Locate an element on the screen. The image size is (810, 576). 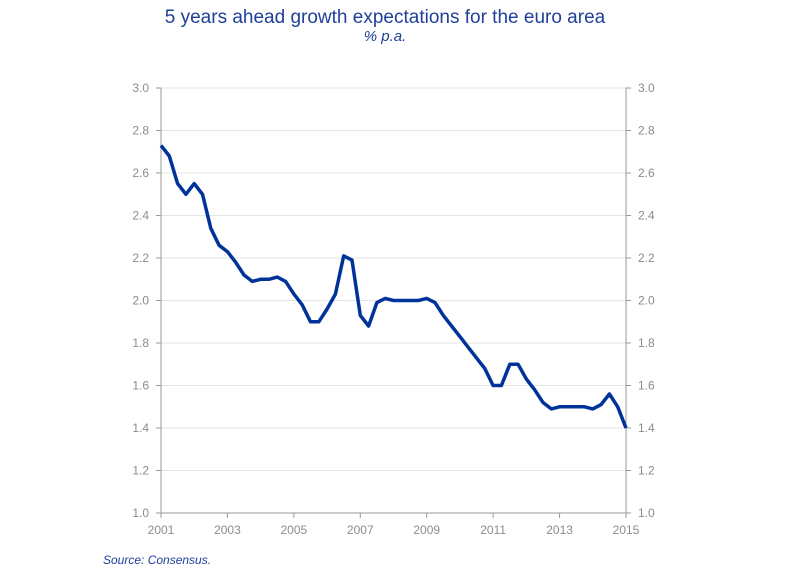
y-tick-label-left: 1.4 is located at coordinates (140, 428).